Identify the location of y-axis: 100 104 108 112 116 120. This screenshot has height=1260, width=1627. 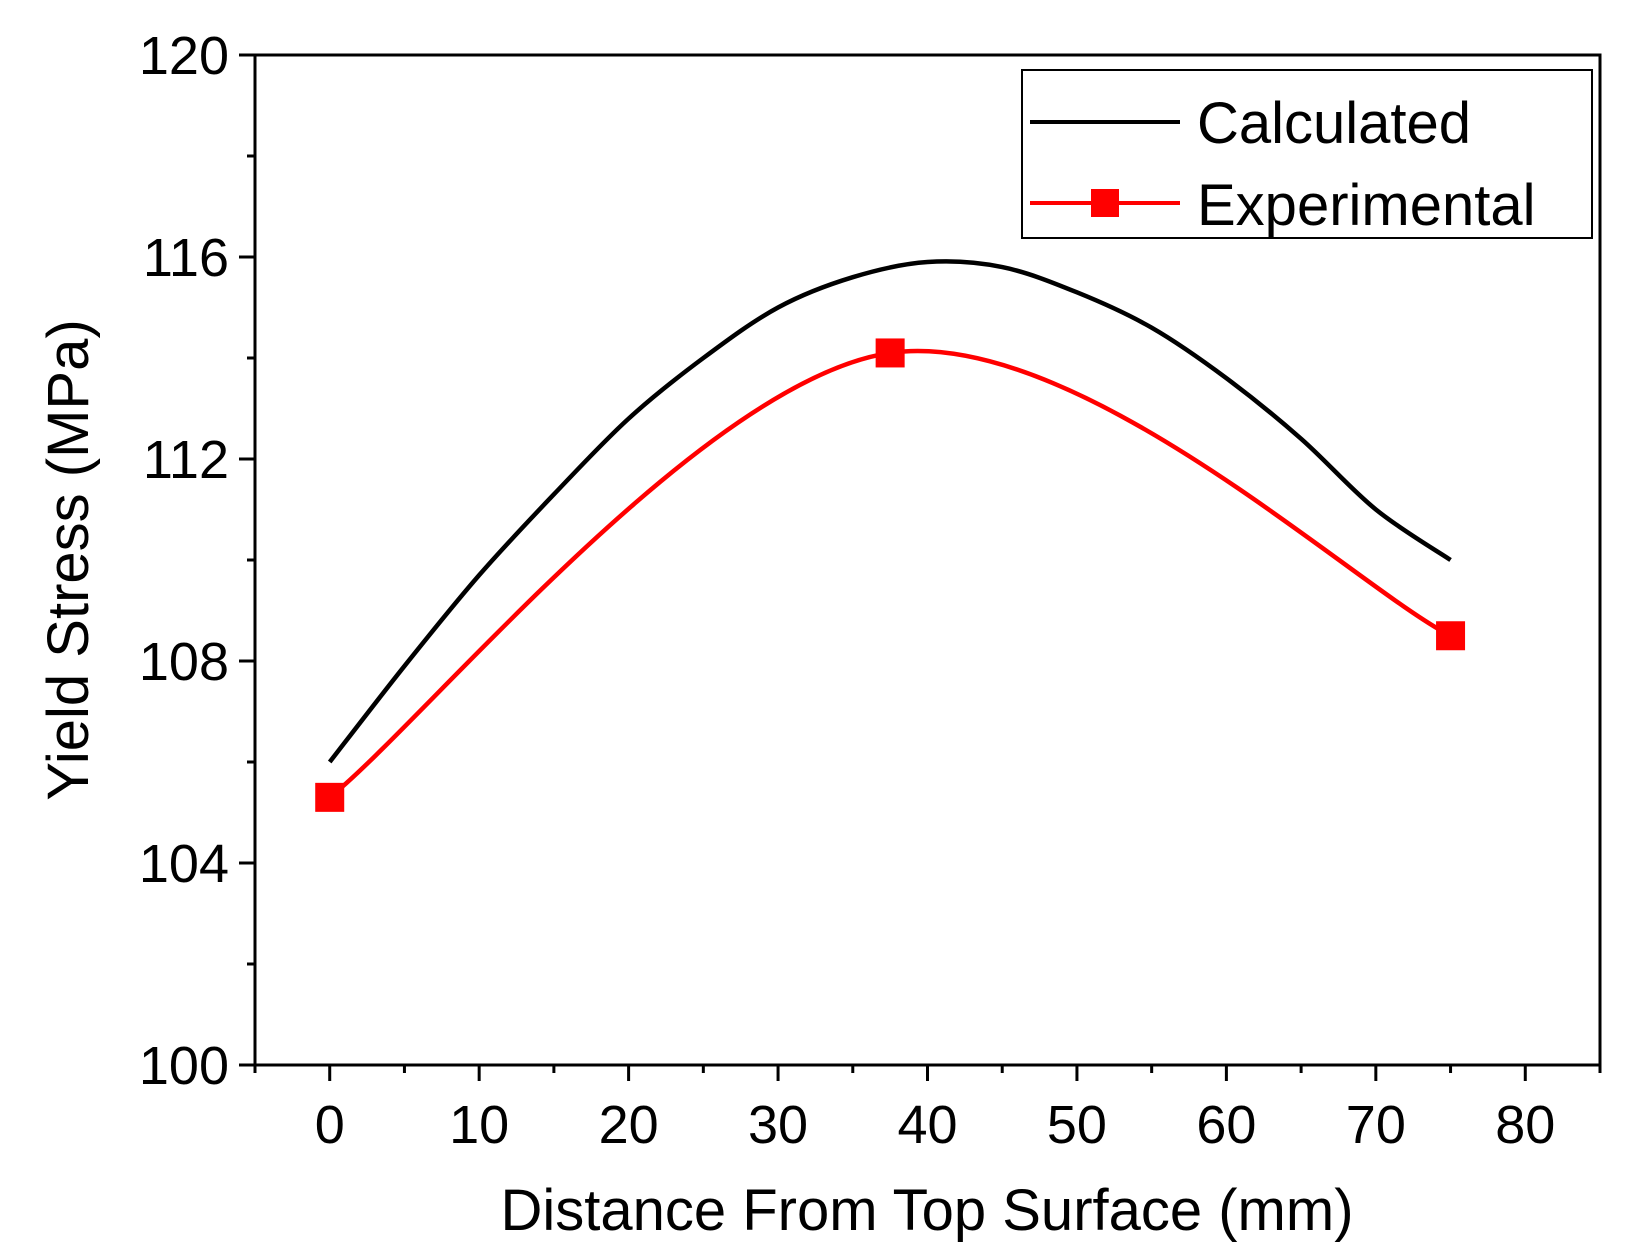
(197, 561).